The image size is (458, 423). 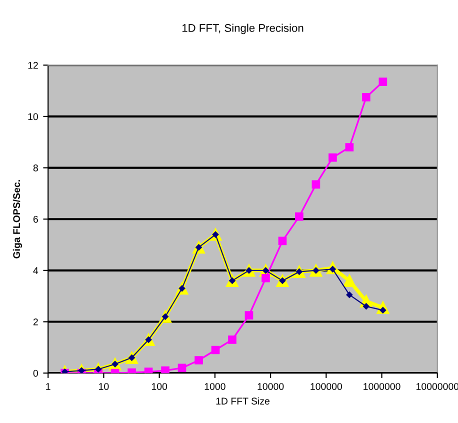 What do you see at coordinates (35, 373) in the screenshot?
I see `y-tick-label: 0` at bounding box center [35, 373].